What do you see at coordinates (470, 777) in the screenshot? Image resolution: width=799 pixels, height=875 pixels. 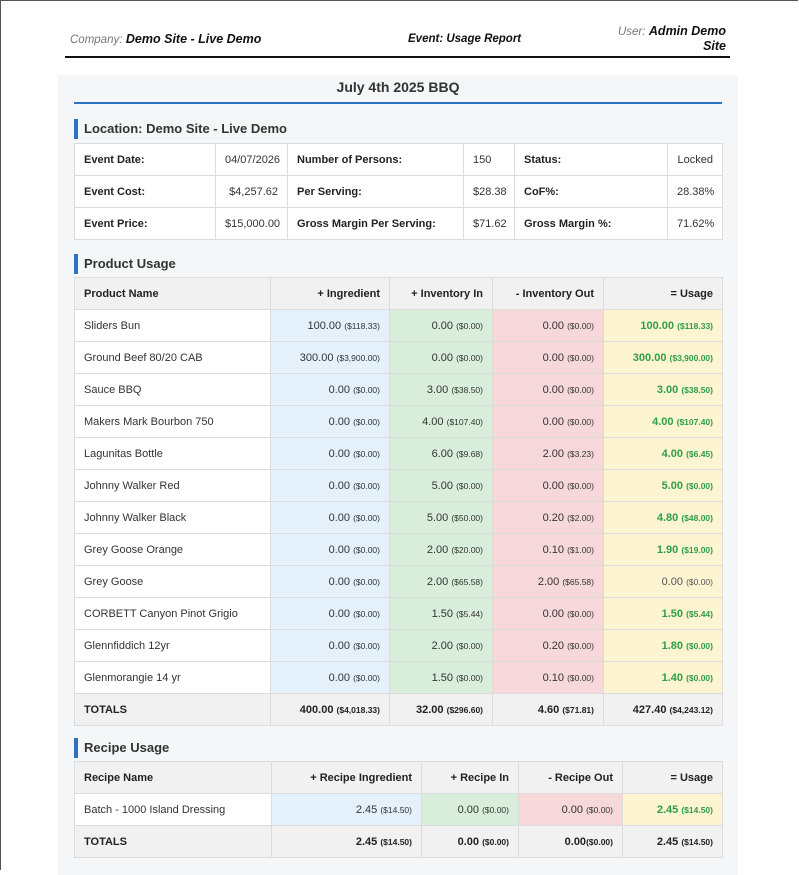 I see `col-recipe-in: + Recipe In` at bounding box center [470, 777].